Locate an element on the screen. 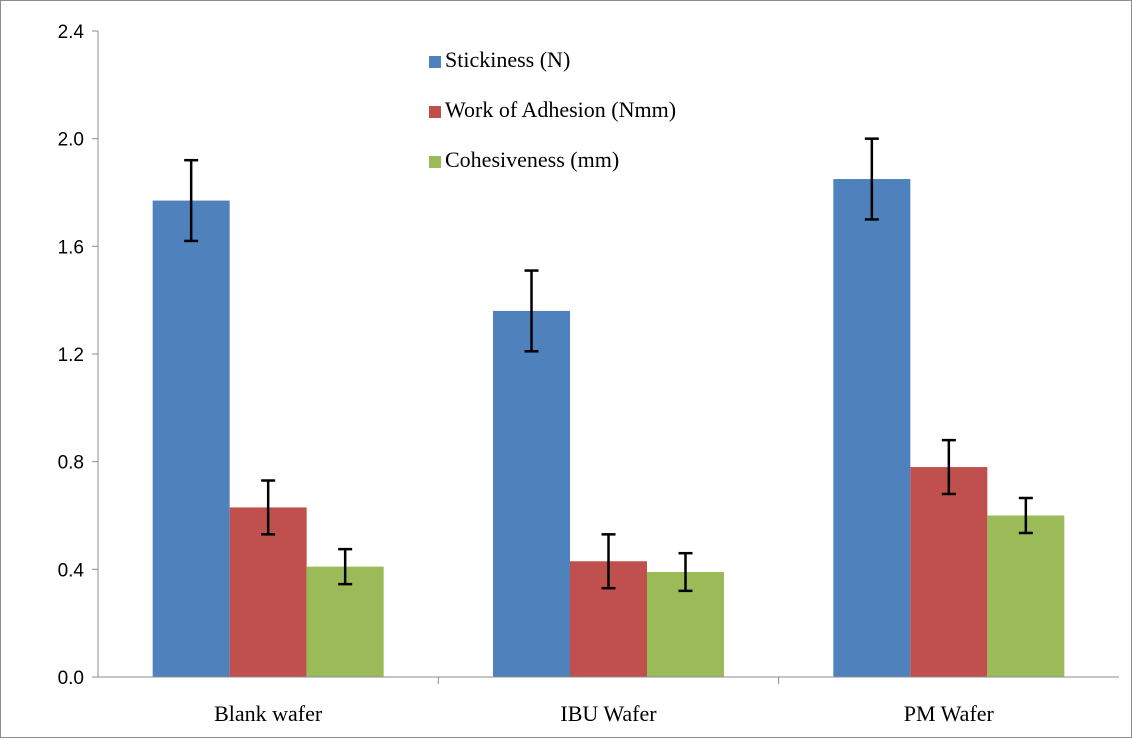 This screenshot has height=740, width=1132. y-tick-label: 0.8 is located at coordinates (71, 463).